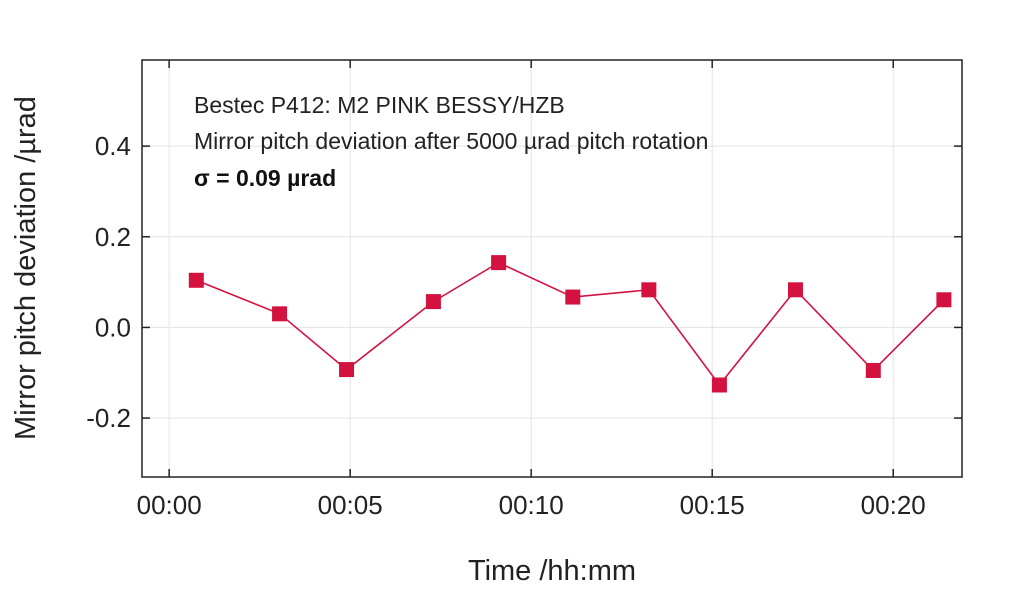 The image size is (1024, 589). What do you see at coordinates (712, 505) in the screenshot?
I see `x-tick-label-3: 00:15` at bounding box center [712, 505].